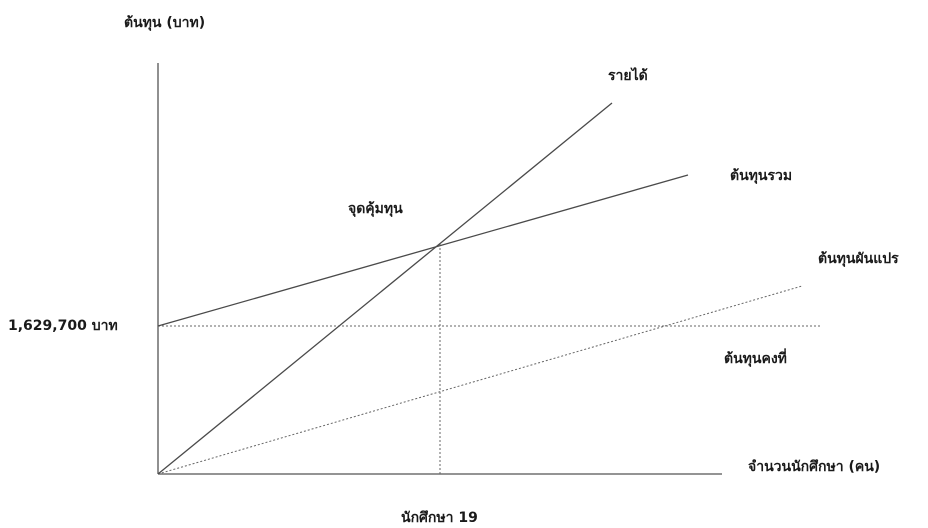  What do you see at coordinates (761, 176) in the screenshot?
I see `total-cost-label: ต้นทุนรวม` at bounding box center [761, 176].